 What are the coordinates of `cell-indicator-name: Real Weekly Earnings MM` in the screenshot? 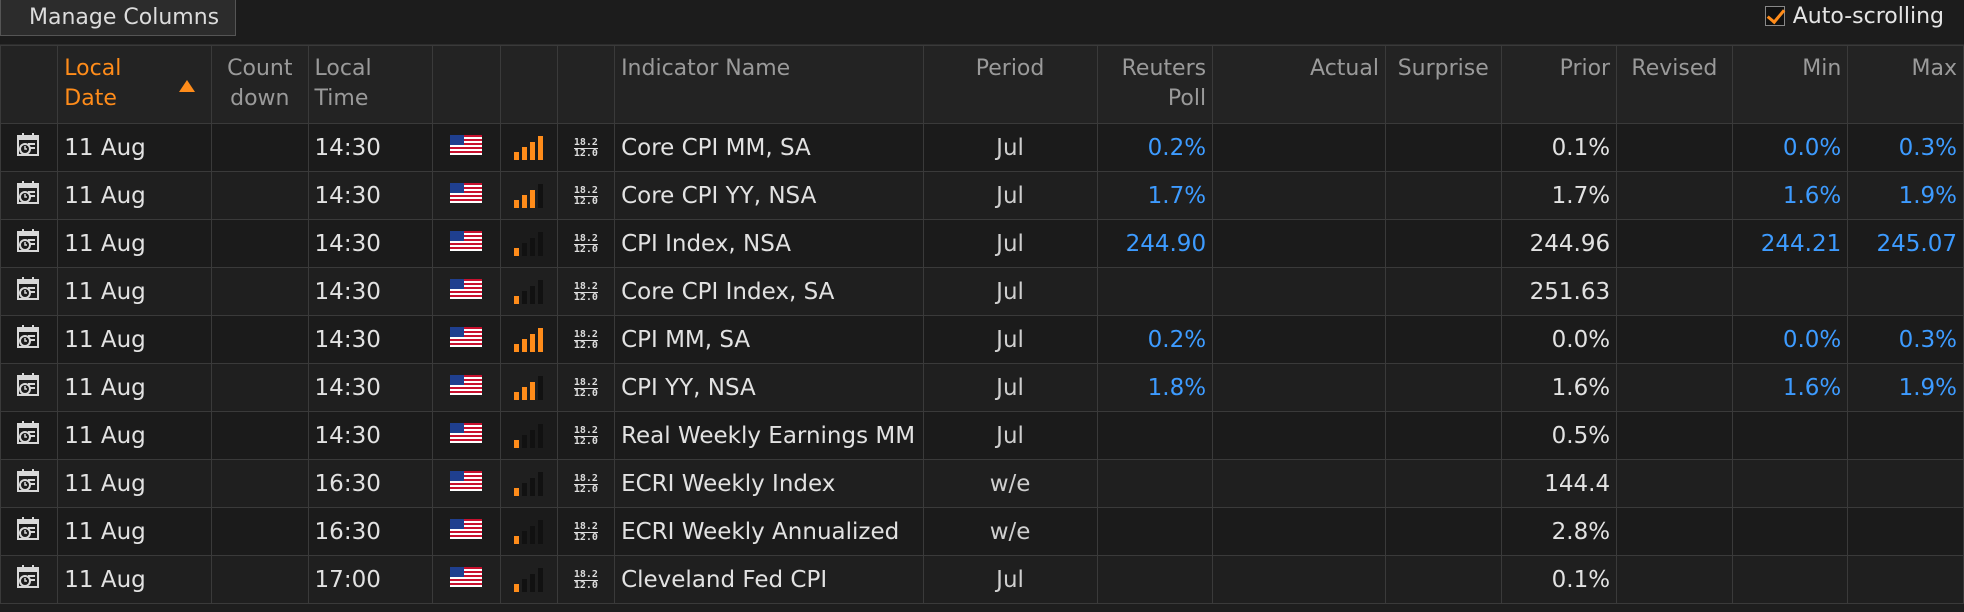 It's located at (769, 435).